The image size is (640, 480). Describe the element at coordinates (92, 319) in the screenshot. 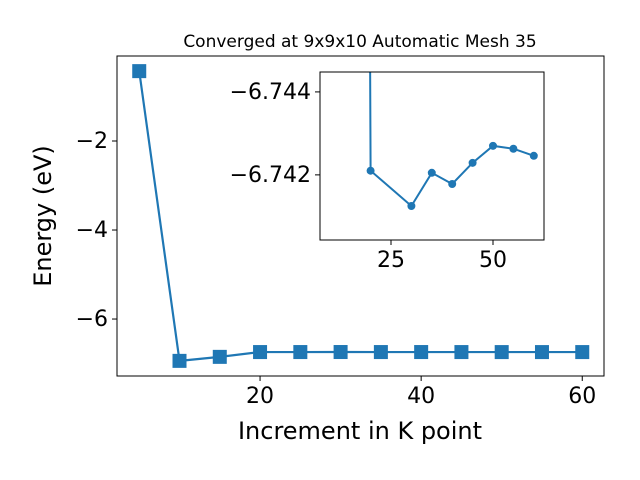

I see `y-tick-label: −6` at that location.